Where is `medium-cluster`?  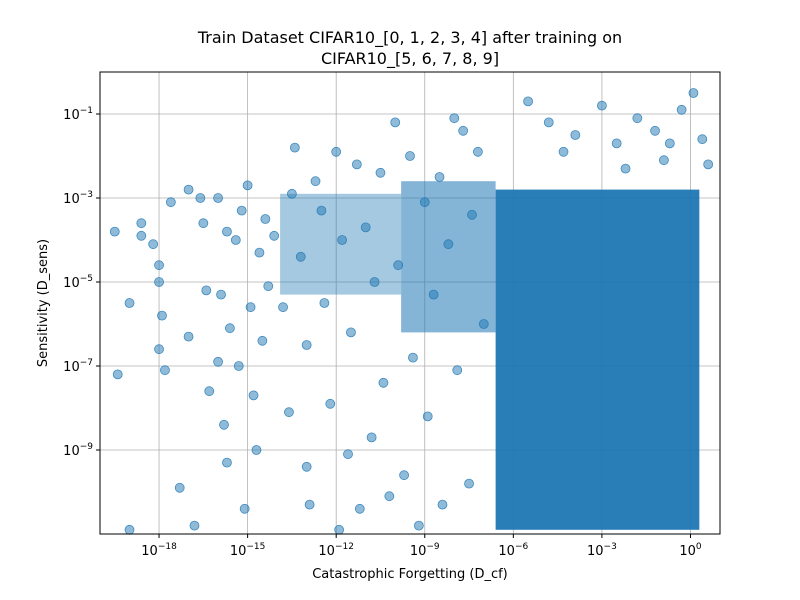
medium-cluster is located at coordinates (448, 257).